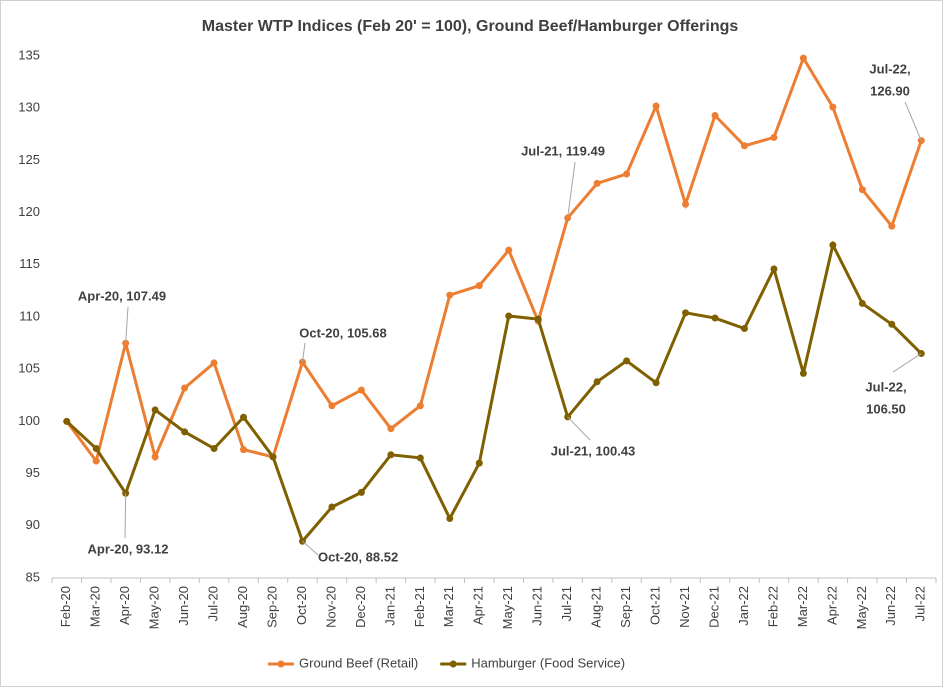 This screenshot has height=687, width=943. Describe the element at coordinates (625, 607) in the screenshot. I see `x-tick-label: Sep-21` at that location.